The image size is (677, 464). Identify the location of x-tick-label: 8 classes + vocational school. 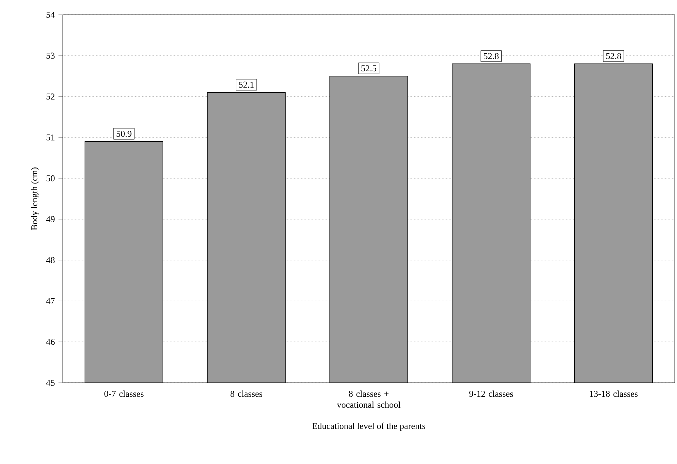
(369, 399).